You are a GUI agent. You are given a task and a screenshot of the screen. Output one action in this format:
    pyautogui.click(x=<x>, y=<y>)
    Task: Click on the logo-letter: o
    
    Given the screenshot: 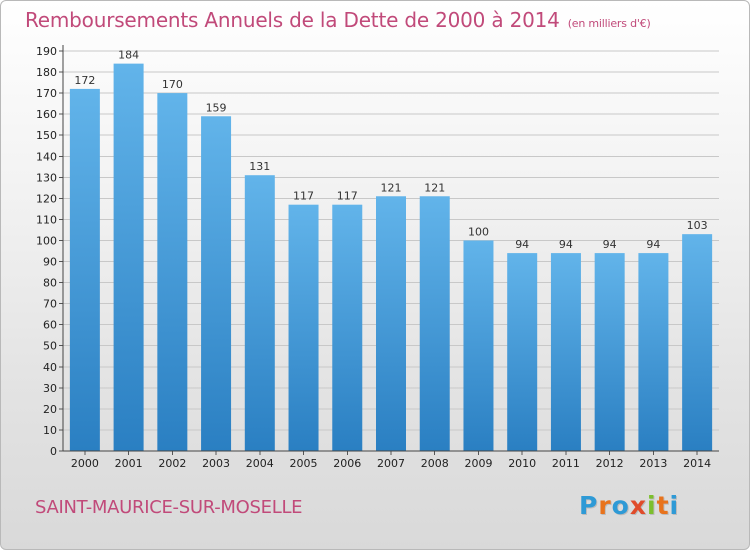 What is the action you would take?
    pyautogui.click(x=620, y=505)
    